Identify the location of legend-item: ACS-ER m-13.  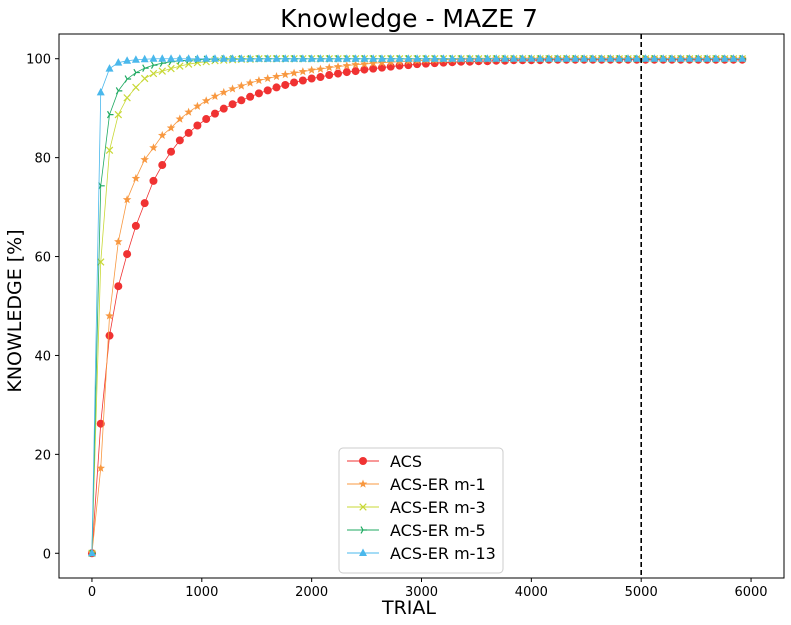
(421, 553).